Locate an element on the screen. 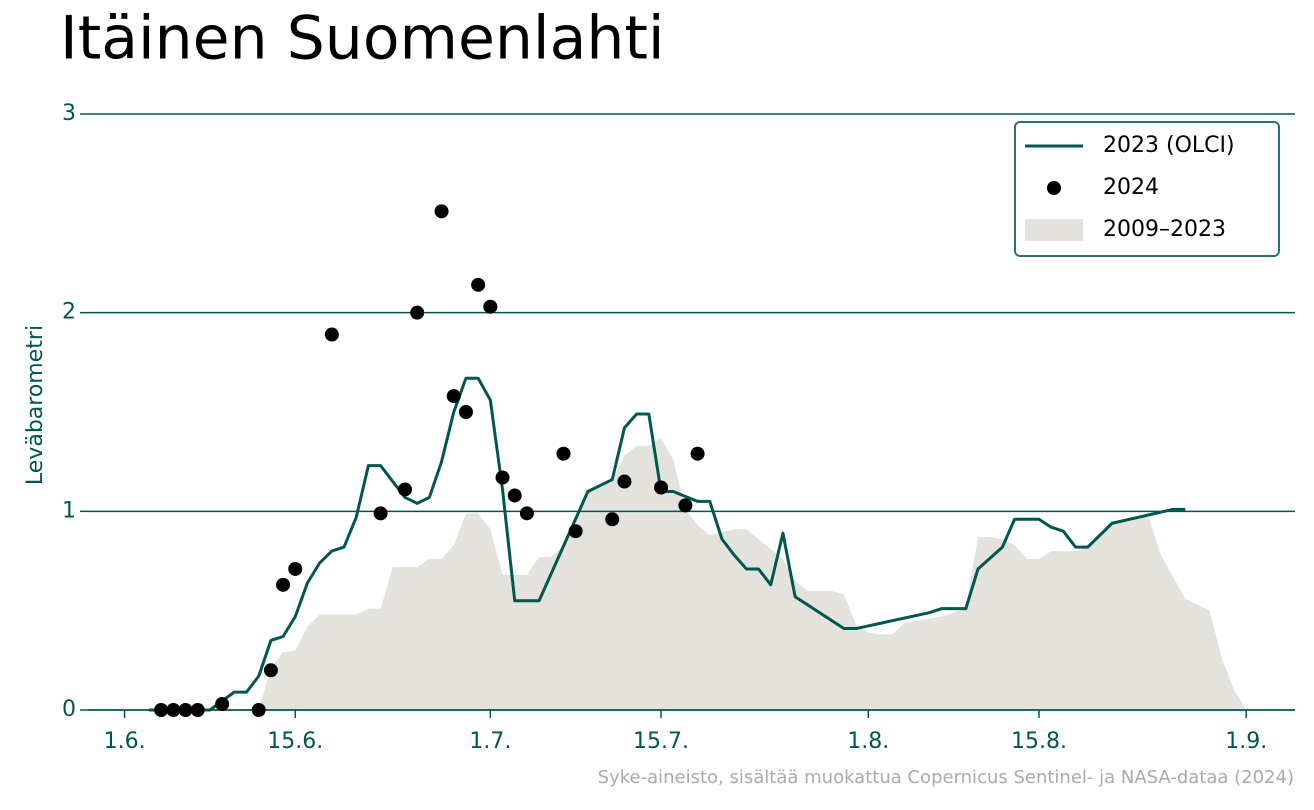  x-tick-label: 1.6. is located at coordinates (125, 741).